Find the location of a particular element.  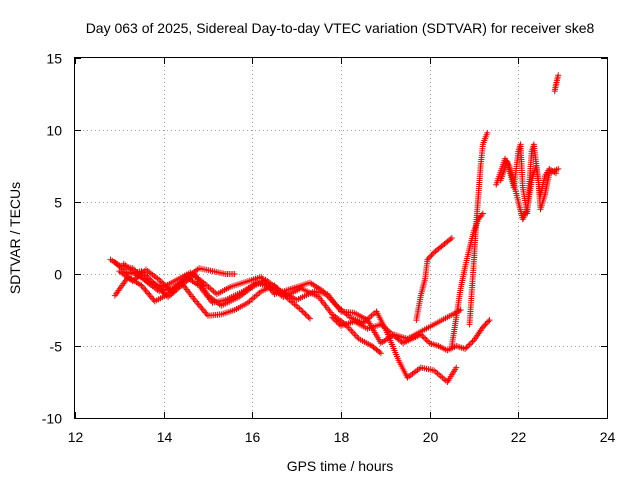

y-tick-label: 15 is located at coordinates (54, 59).